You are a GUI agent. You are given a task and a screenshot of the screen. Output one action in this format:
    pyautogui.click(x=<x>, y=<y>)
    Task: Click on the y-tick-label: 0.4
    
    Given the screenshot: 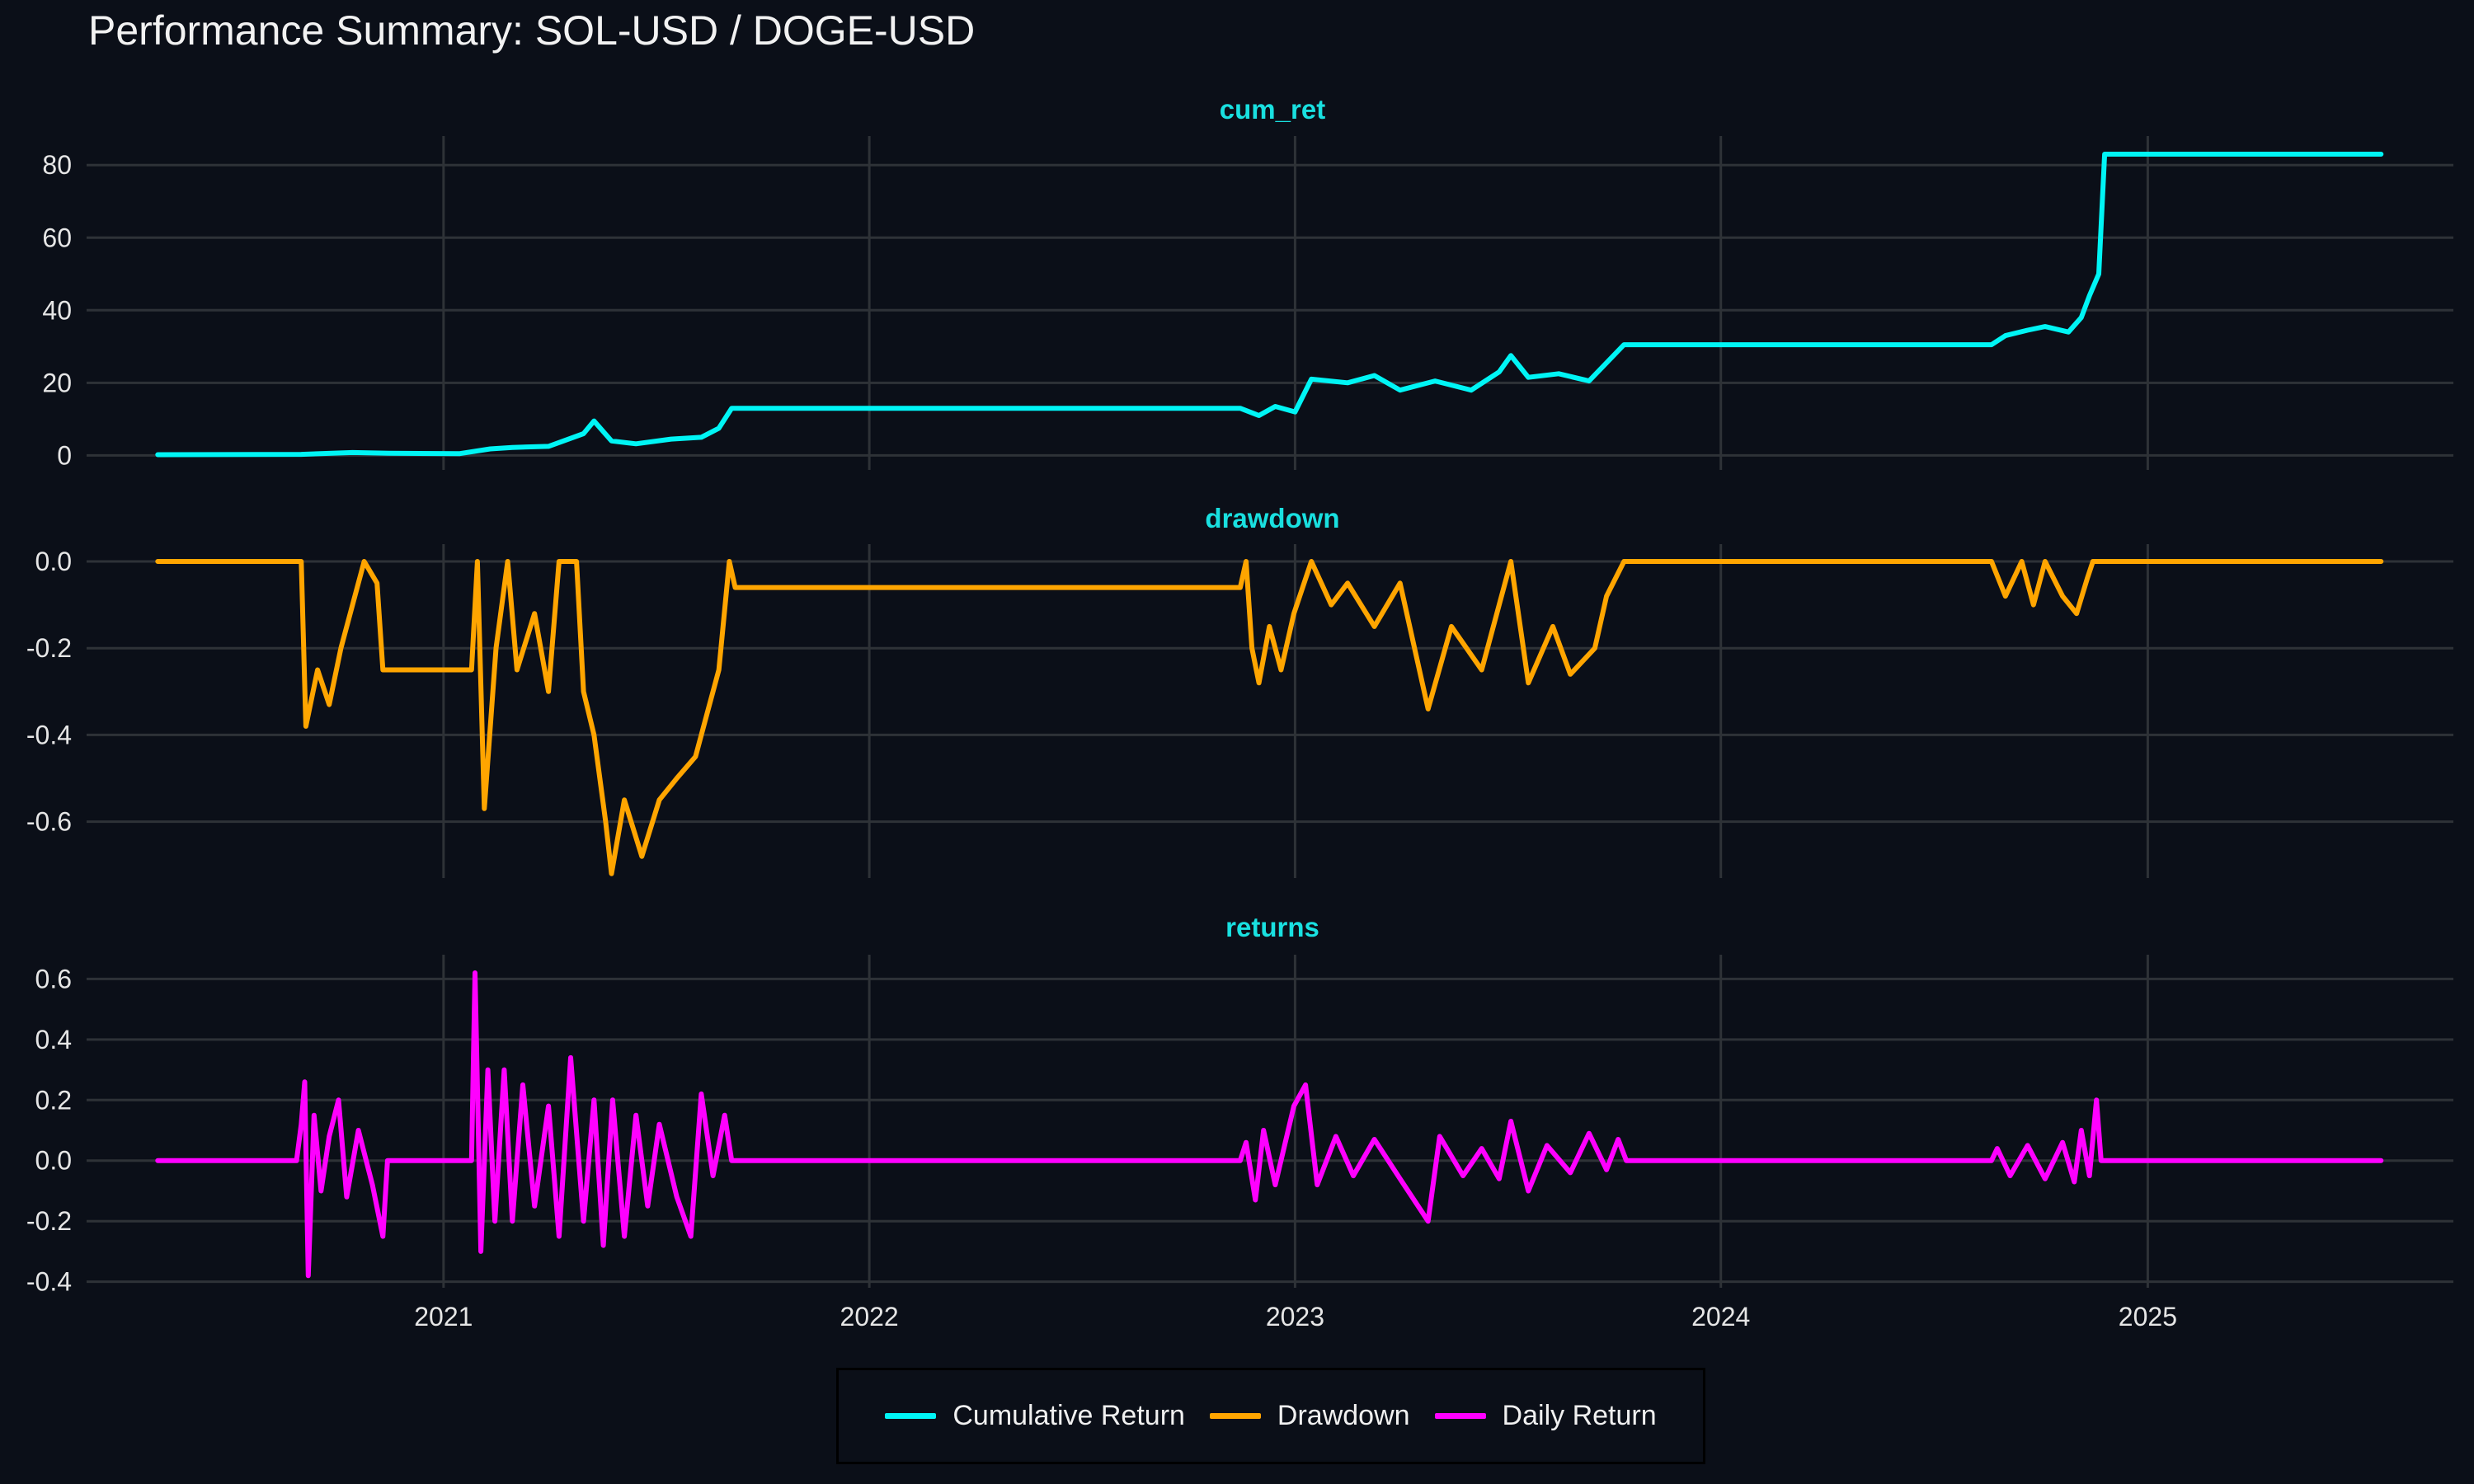 What is the action you would take?
    pyautogui.click(x=53, y=1039)
    